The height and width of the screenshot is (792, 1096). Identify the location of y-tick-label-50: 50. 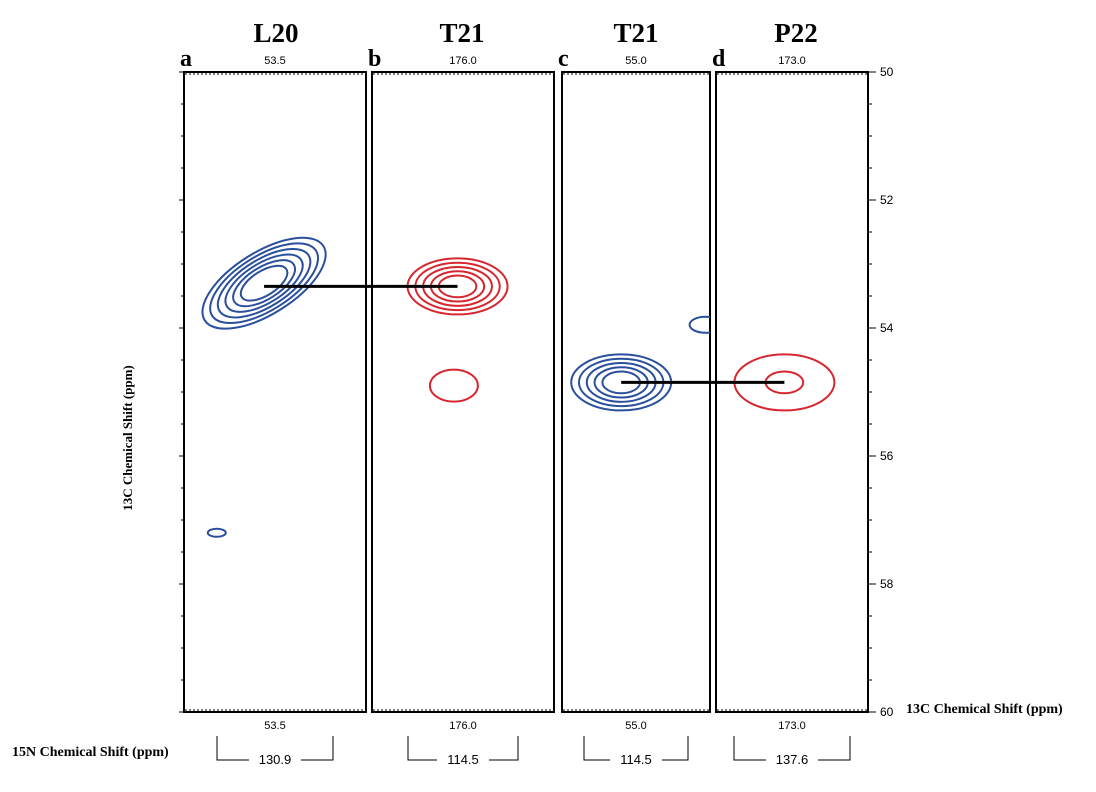
(887, 72).